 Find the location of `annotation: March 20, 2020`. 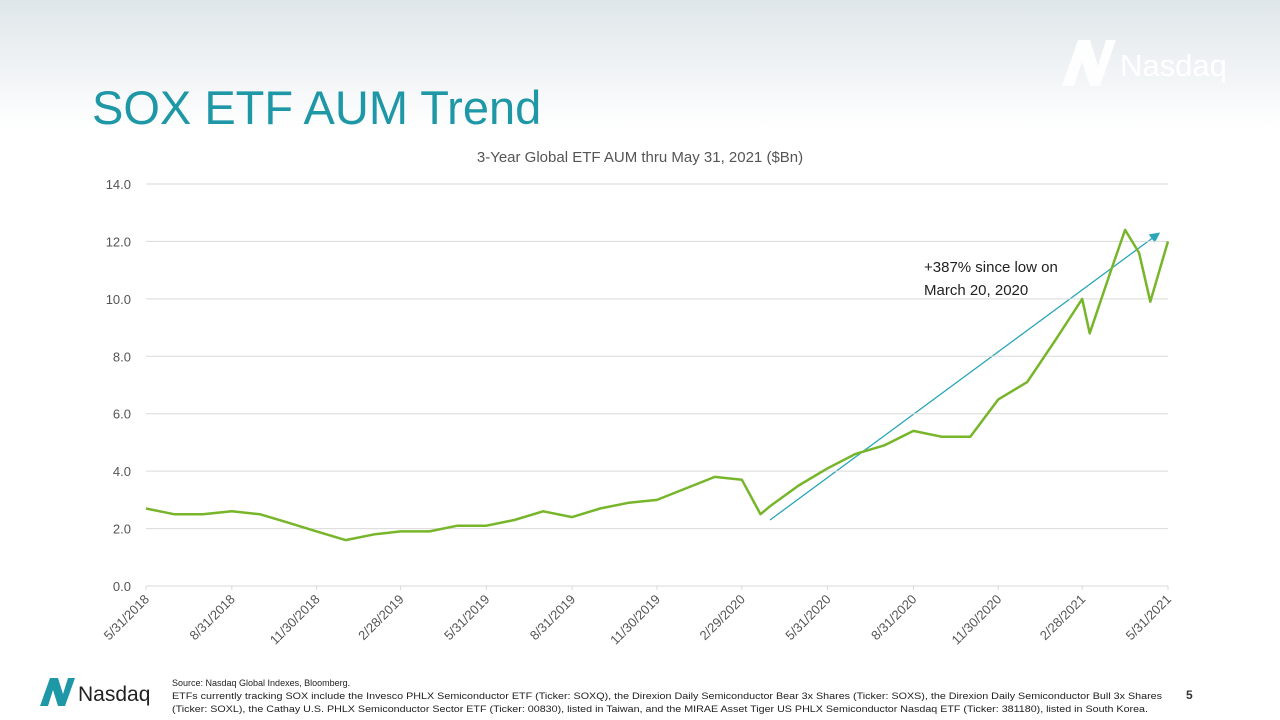

annotation: March 20, 2020 is located at coordinates (976, 290).